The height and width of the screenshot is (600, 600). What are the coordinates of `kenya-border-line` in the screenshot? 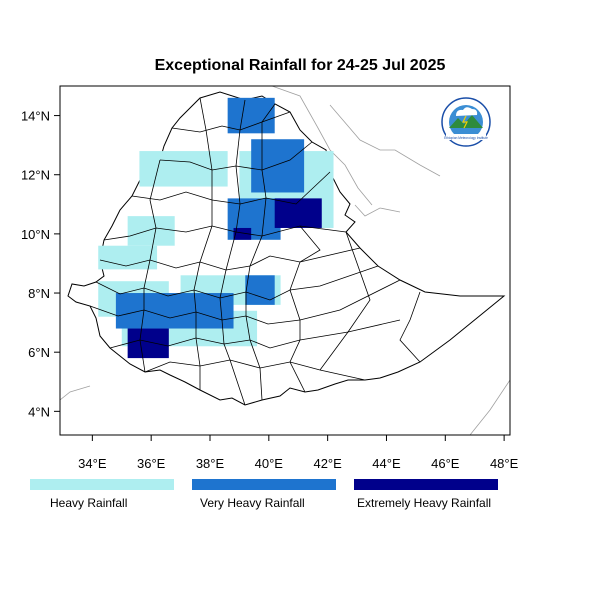 It's located at (75, 393).